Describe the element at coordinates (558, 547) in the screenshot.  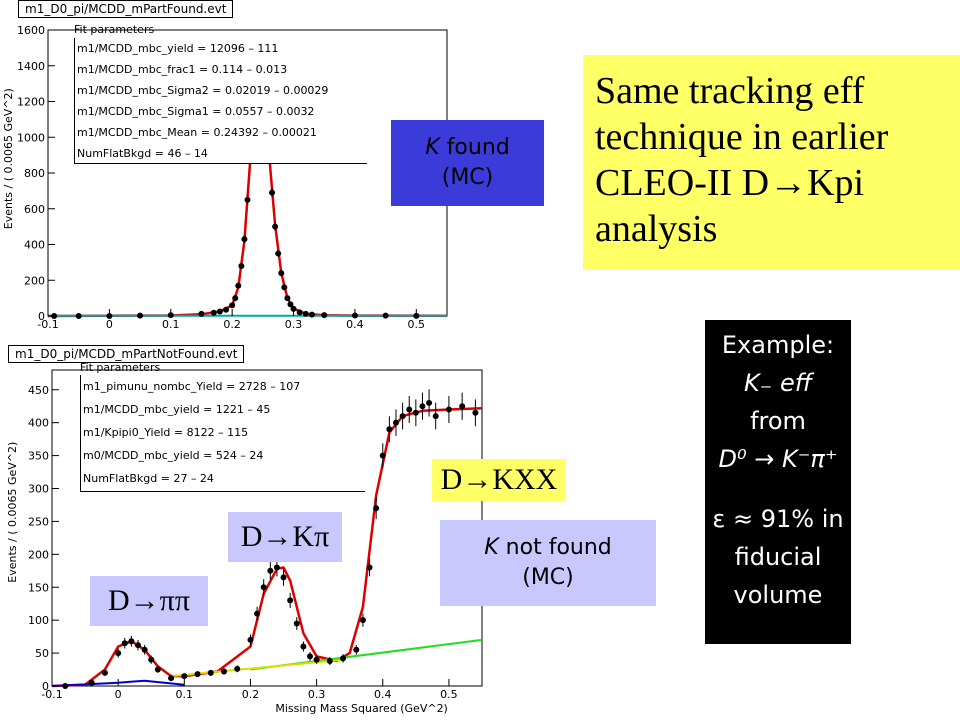
I see `not-found-text: not found` at that location.